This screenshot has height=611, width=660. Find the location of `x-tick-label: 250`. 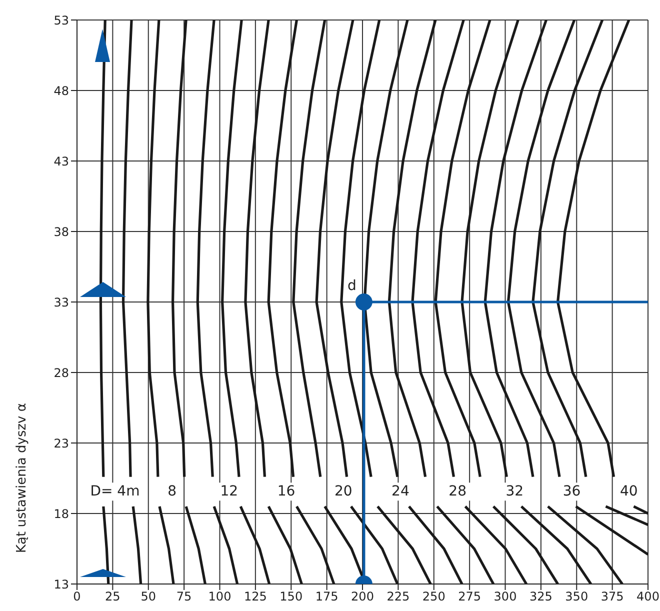

x-tick-label: 250 is located at coordinates (434, 597).